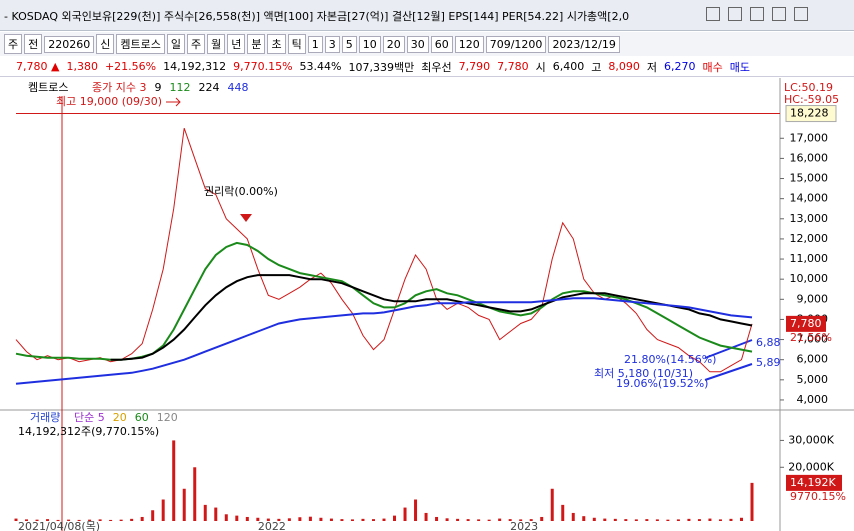 This screenshot has height=531, width=854. Describe the element at coordinates (768, 342) in the screenshot. I see `annotation: 6,88` at that location.